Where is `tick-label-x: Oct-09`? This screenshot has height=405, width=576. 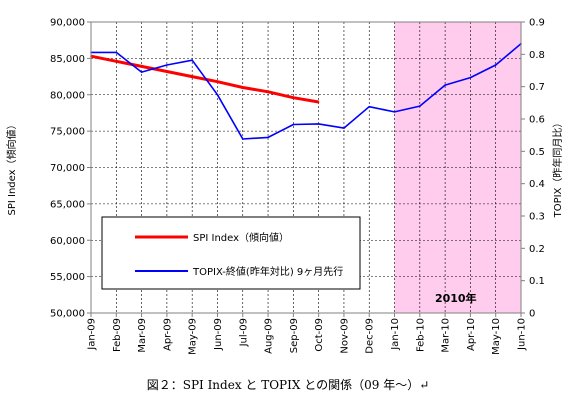 tick-label-x: Oct-09 is located at coordinates (319, 335).